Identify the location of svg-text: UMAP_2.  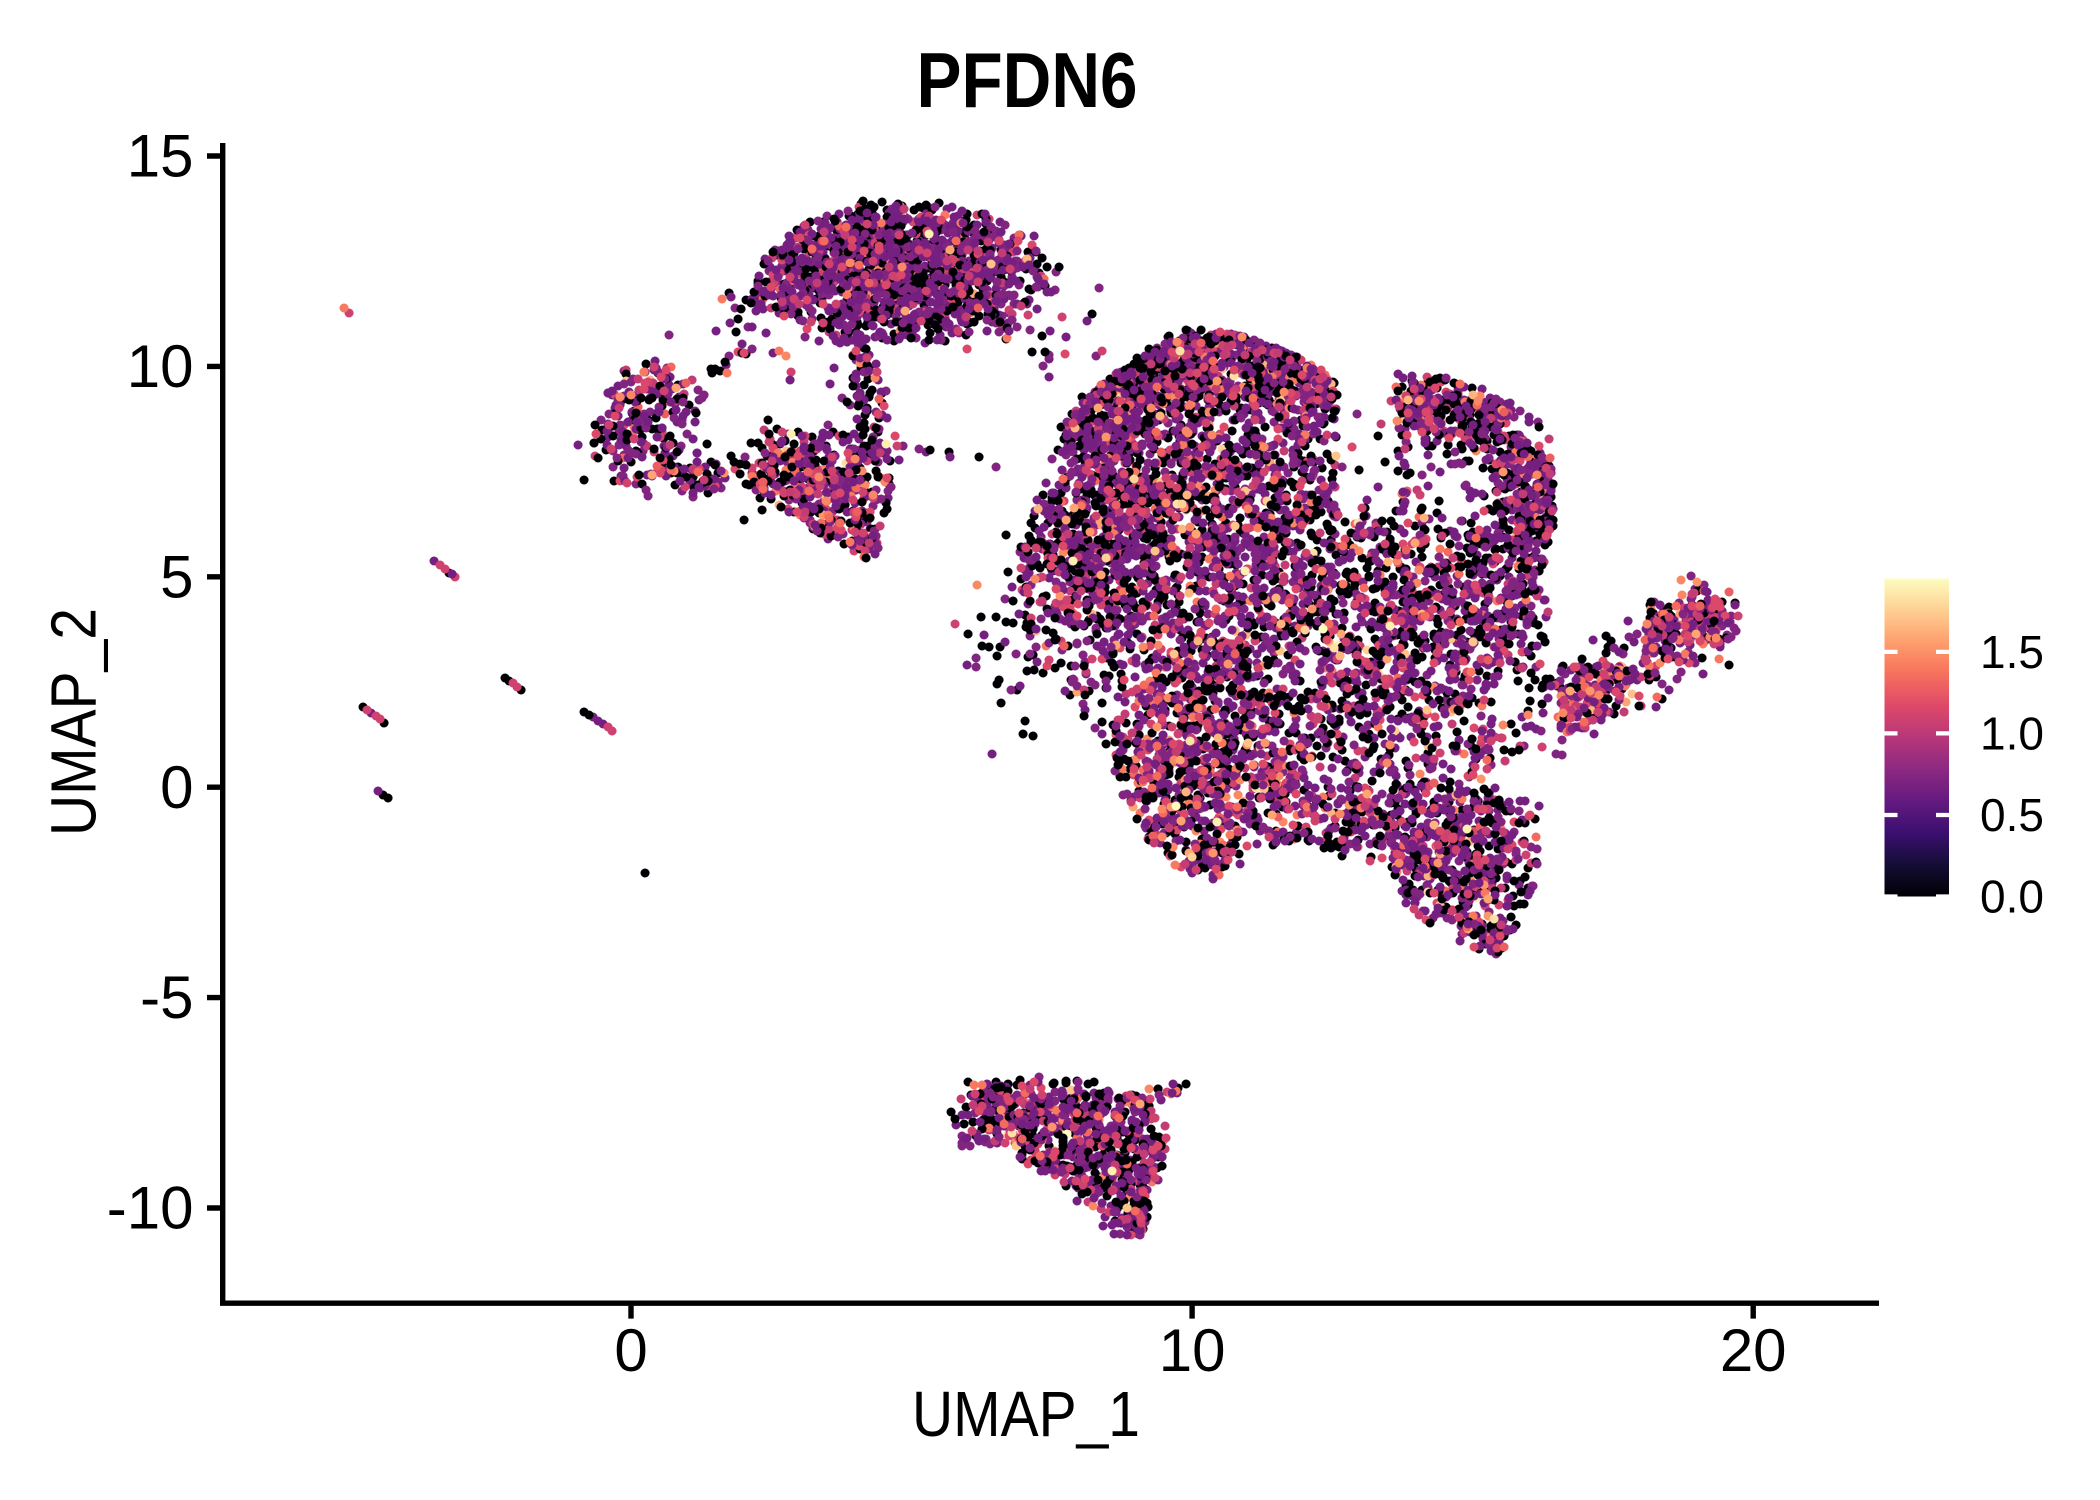
(74, 722).